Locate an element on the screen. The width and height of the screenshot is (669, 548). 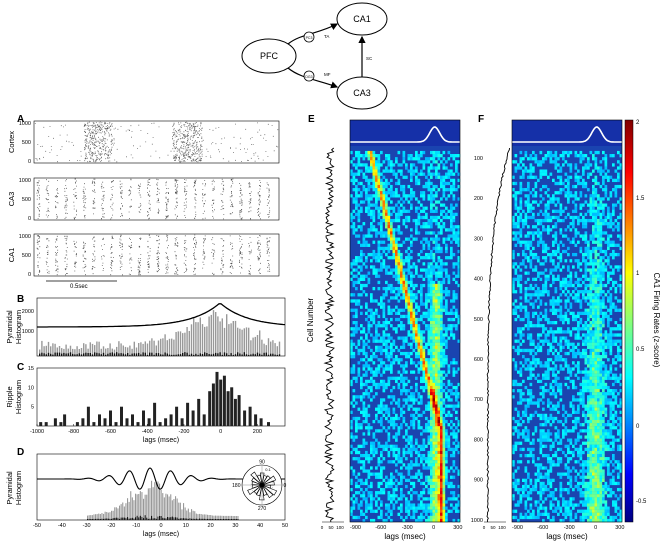
panel-label-d: D is located at coordinates (20, 452).